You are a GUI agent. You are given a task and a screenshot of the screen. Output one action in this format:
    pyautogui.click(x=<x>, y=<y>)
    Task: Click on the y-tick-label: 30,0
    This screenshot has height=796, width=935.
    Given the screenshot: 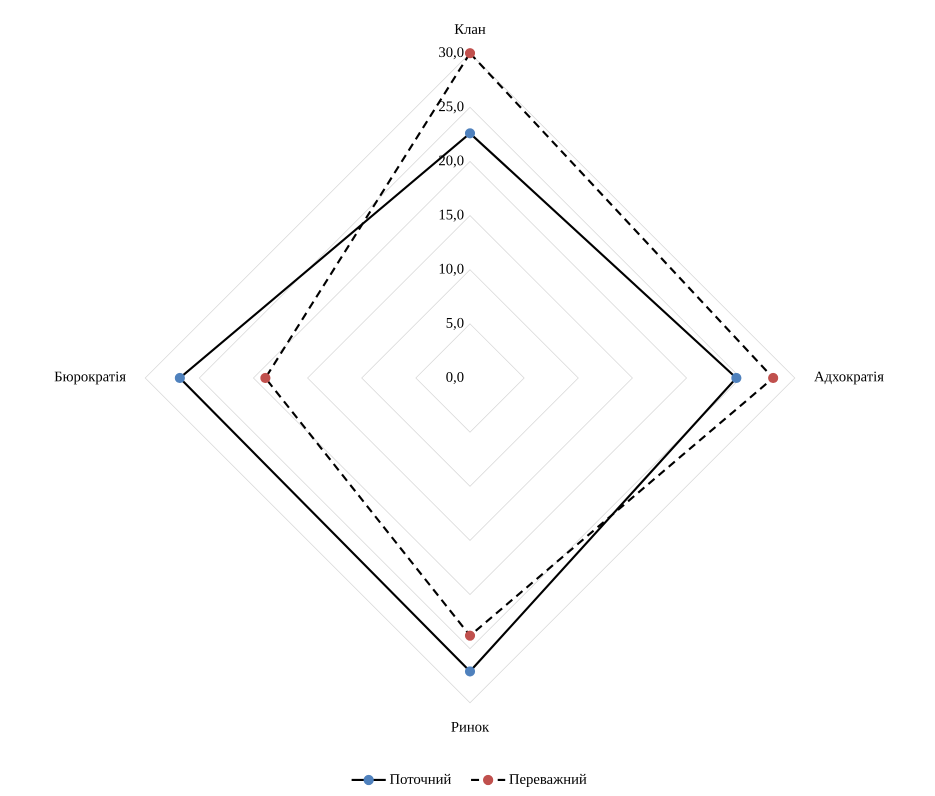 What is the action you would take?
    pyautogui.click(x=451, y=53)
    